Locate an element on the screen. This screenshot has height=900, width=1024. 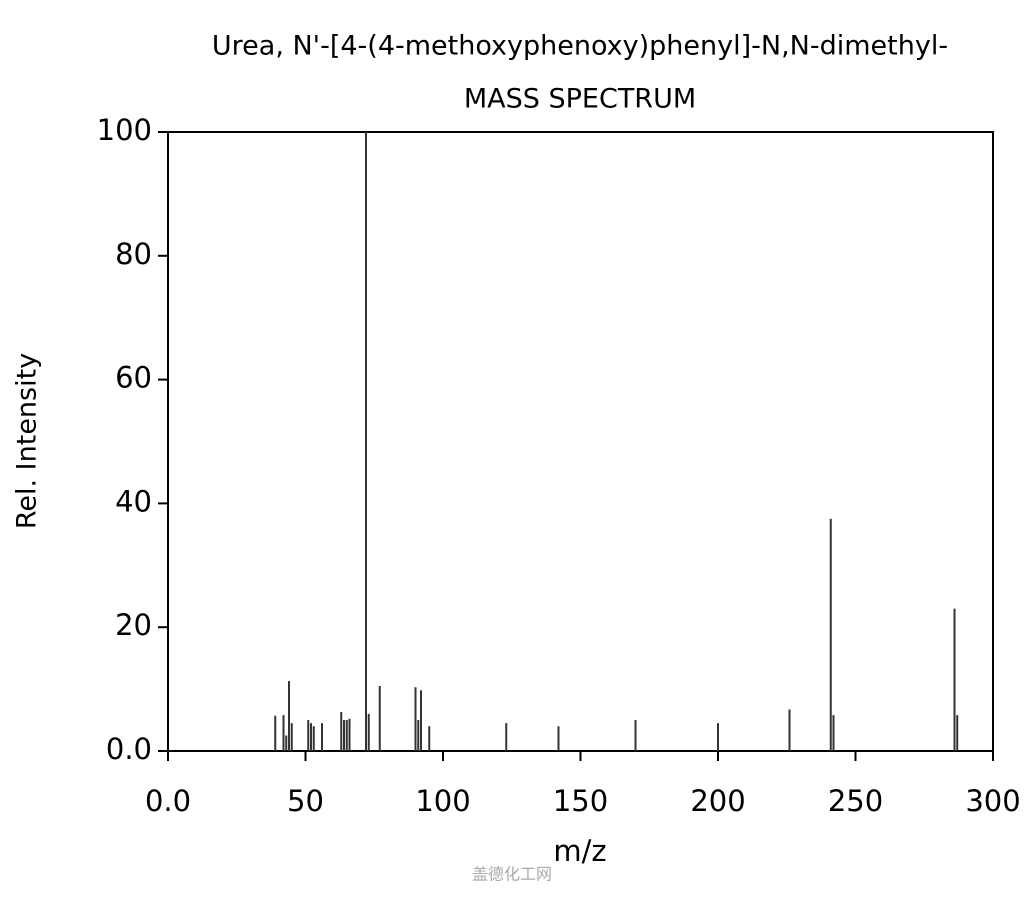
y-tick-label: 100 is located at coordinates (124, 130).